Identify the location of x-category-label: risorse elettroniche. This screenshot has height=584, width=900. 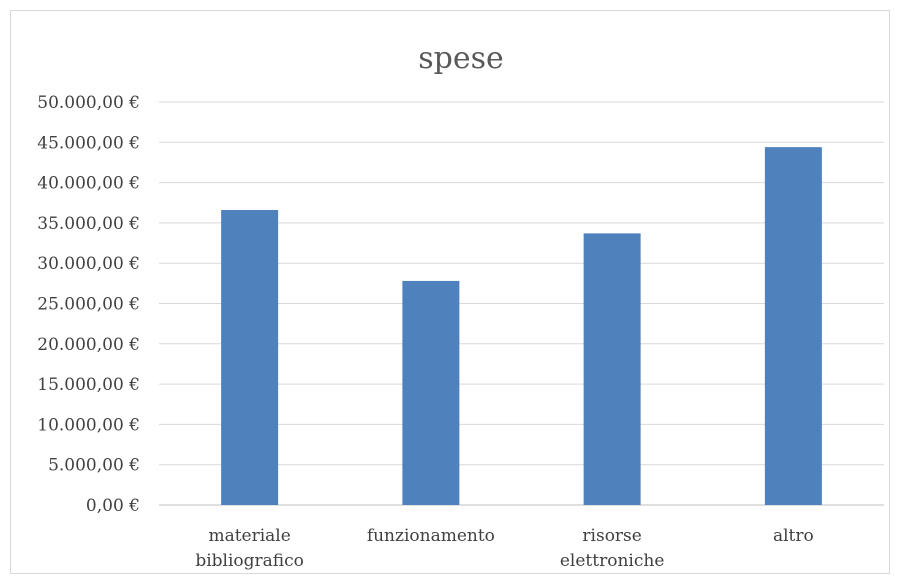
(612, 548).